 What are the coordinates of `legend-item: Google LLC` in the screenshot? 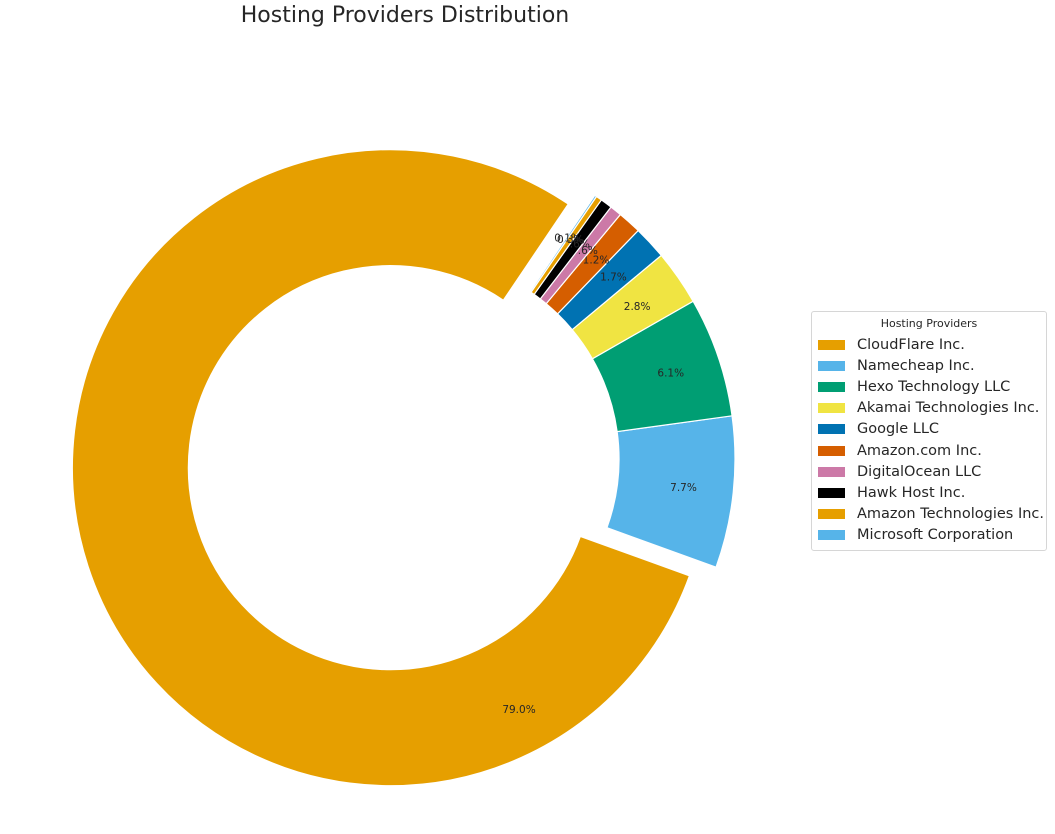 It's located at (929, 429).